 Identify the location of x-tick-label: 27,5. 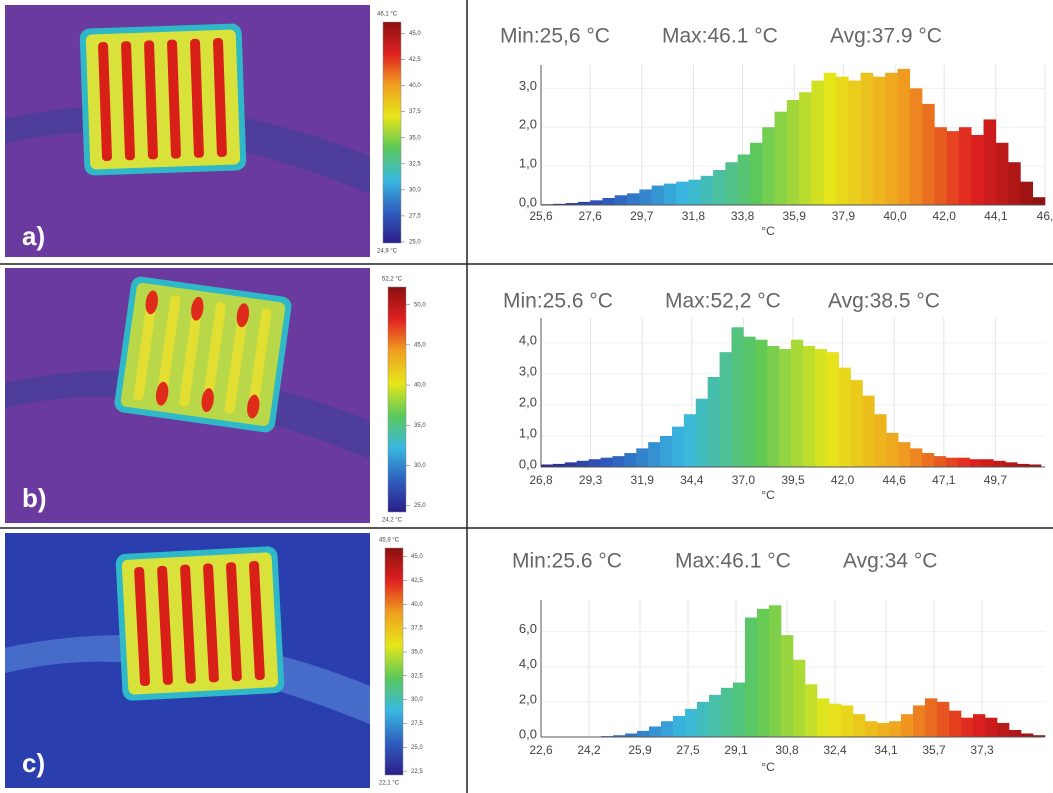
(688, 750).